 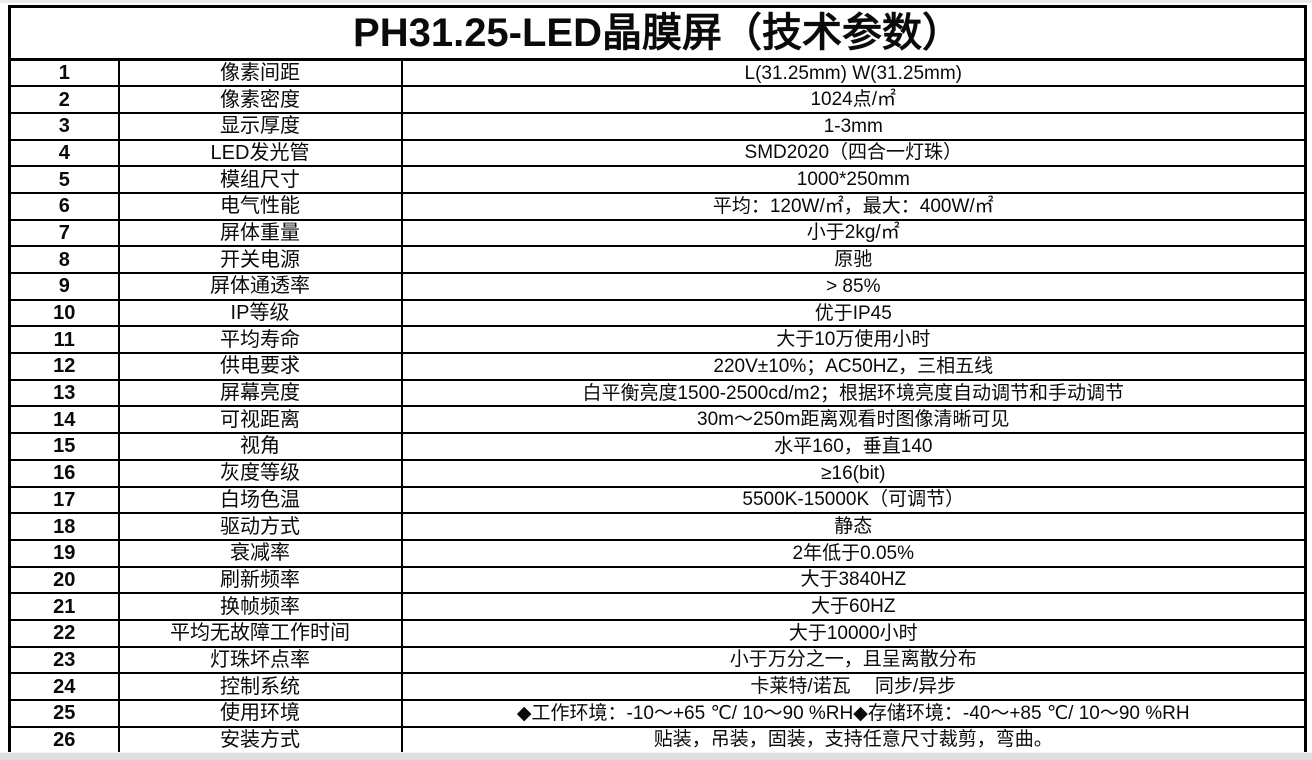 What do you see at coordinates (853, 206) in the screenshot?
I see `param-value: 平均：120W/㎡，最大：400W/㎡` at bounding box center [853, 206].